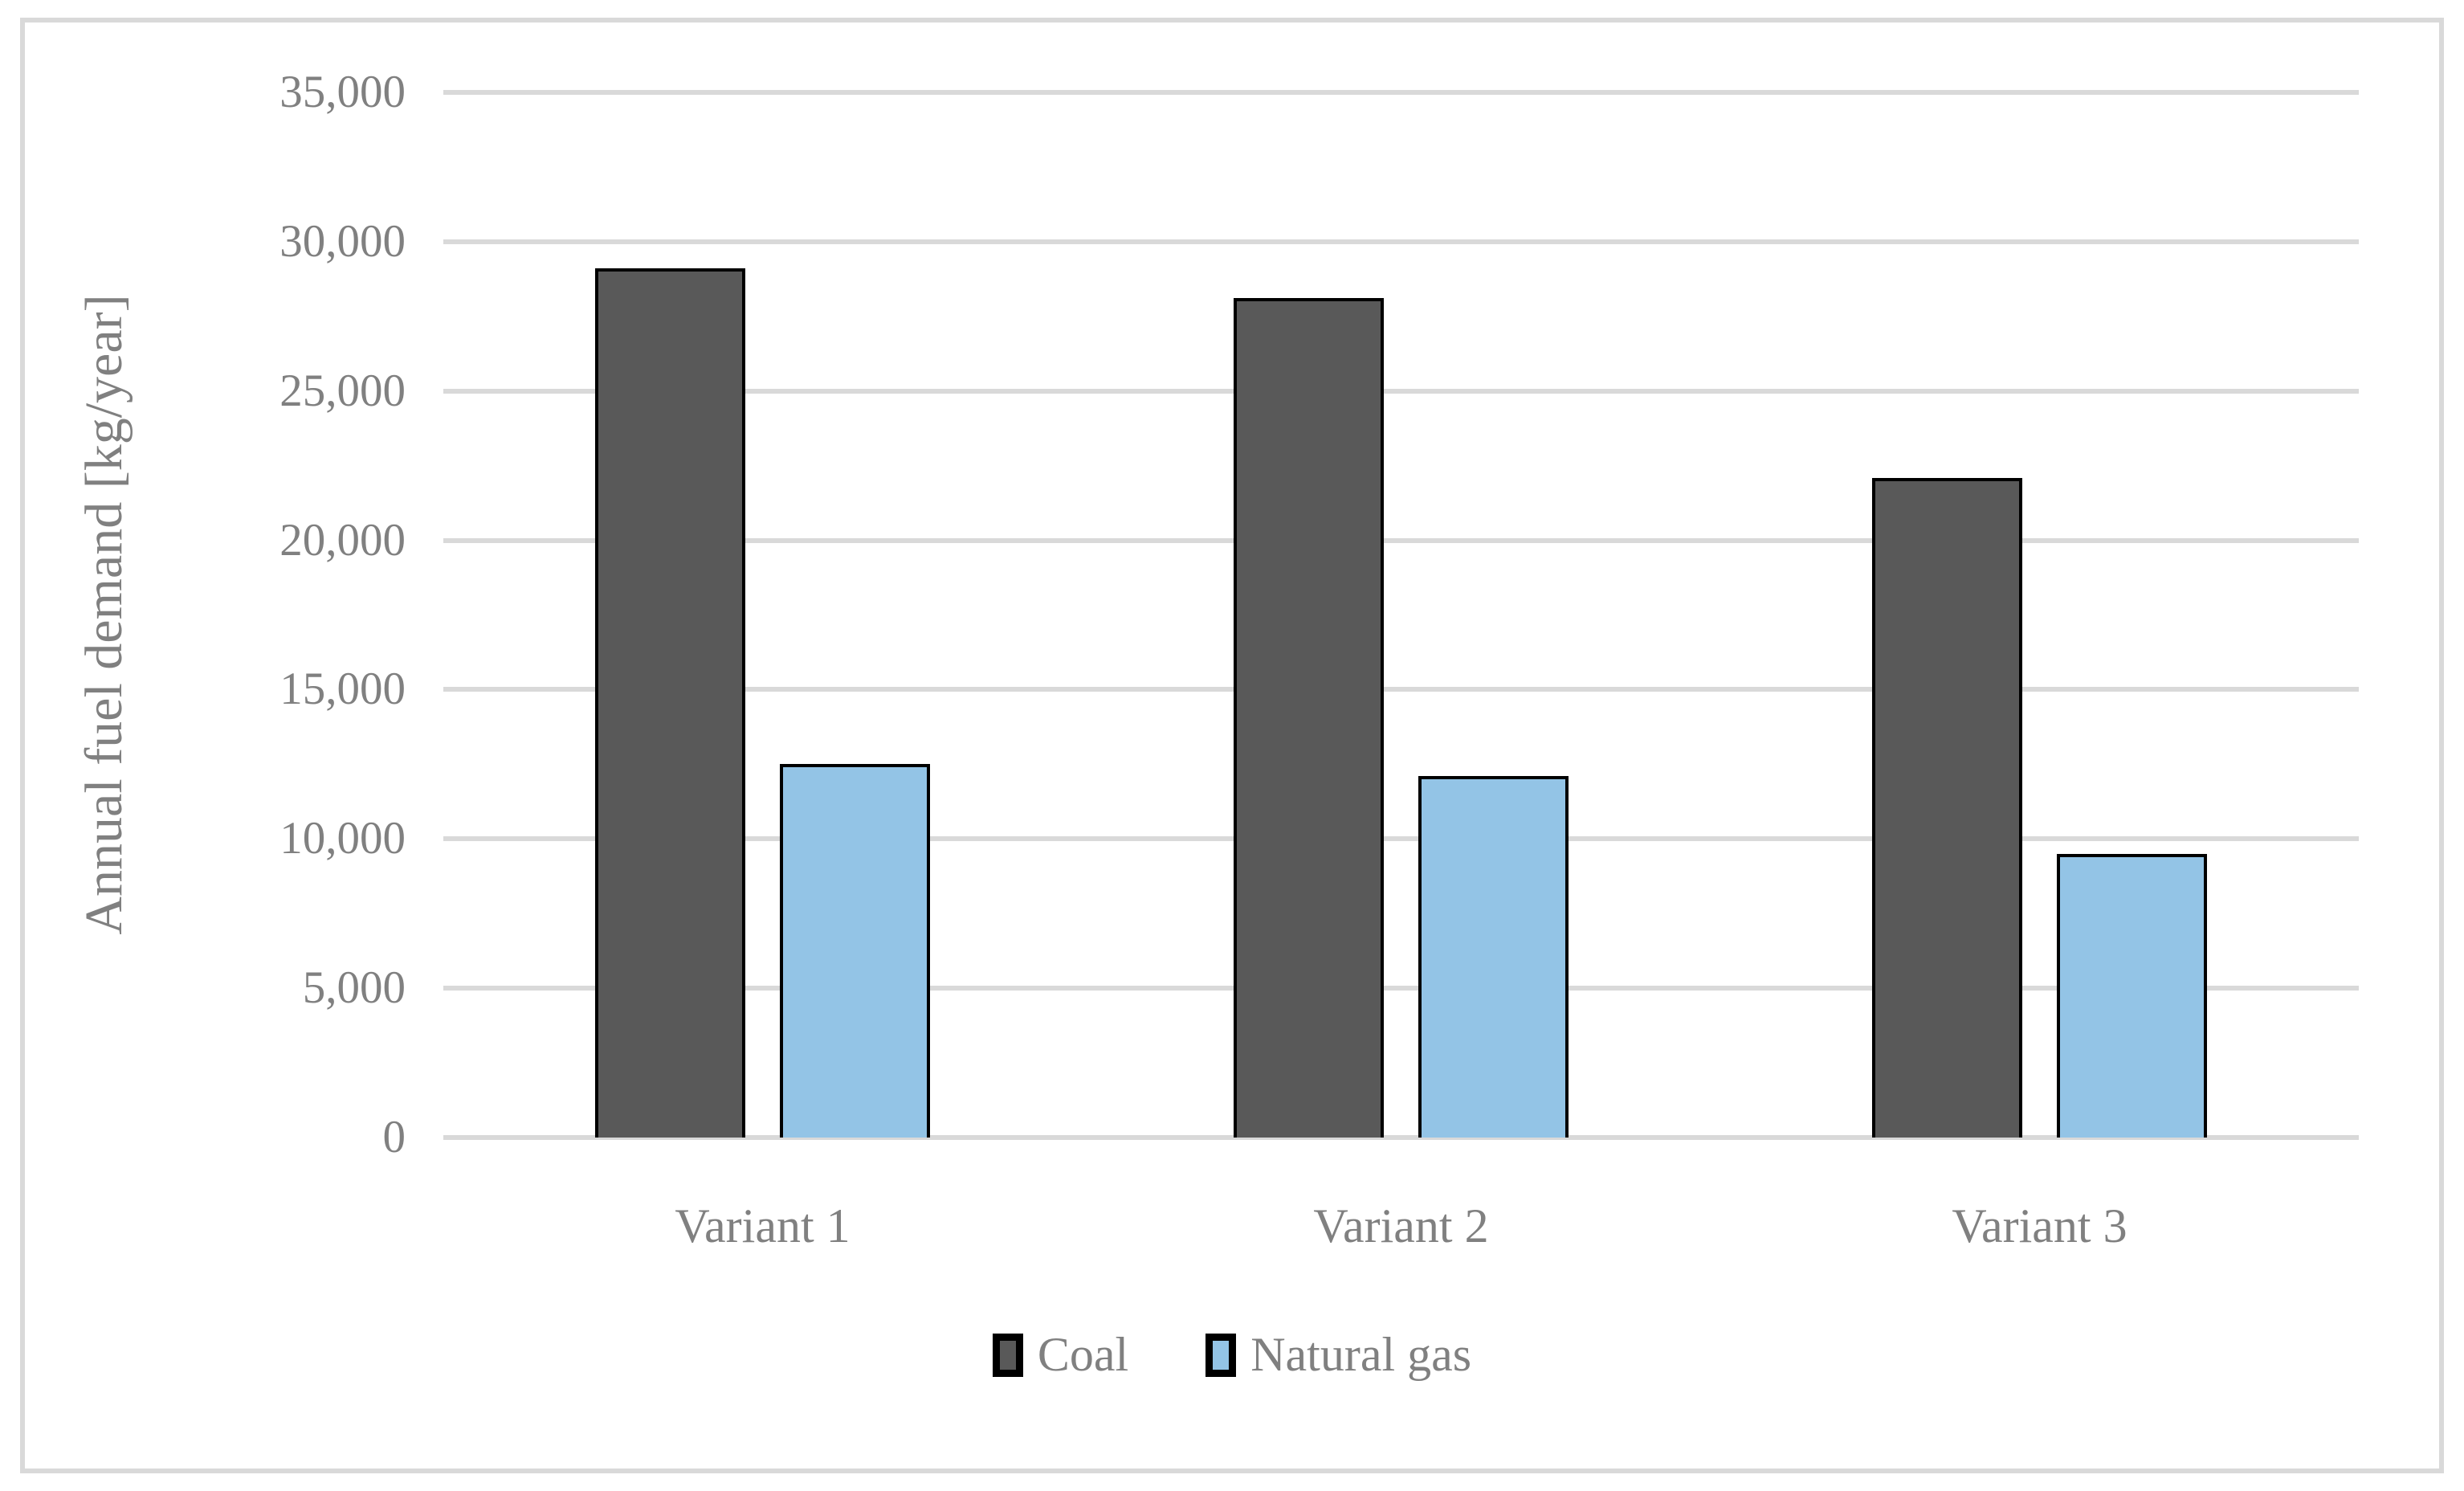 This screenshot has width=2464, height=1491. What do you see at coordinates (763, 1225) in the screenshot?
I see `x-label-variant-1: Variant 1` at bounding box center [763, 1225].